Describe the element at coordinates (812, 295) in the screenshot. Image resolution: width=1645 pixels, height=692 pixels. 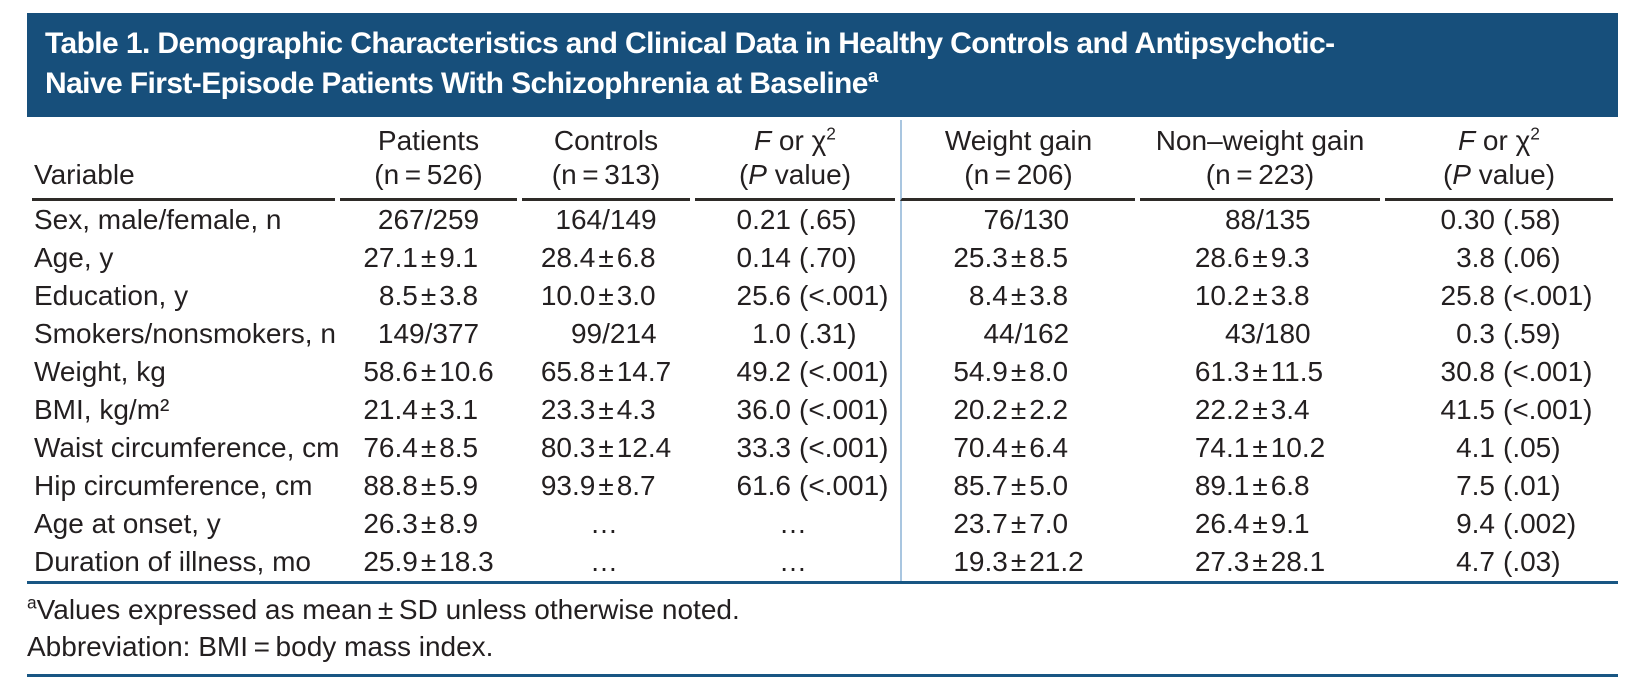
I see `table-cell: 25.6 (<.001)` at that location.